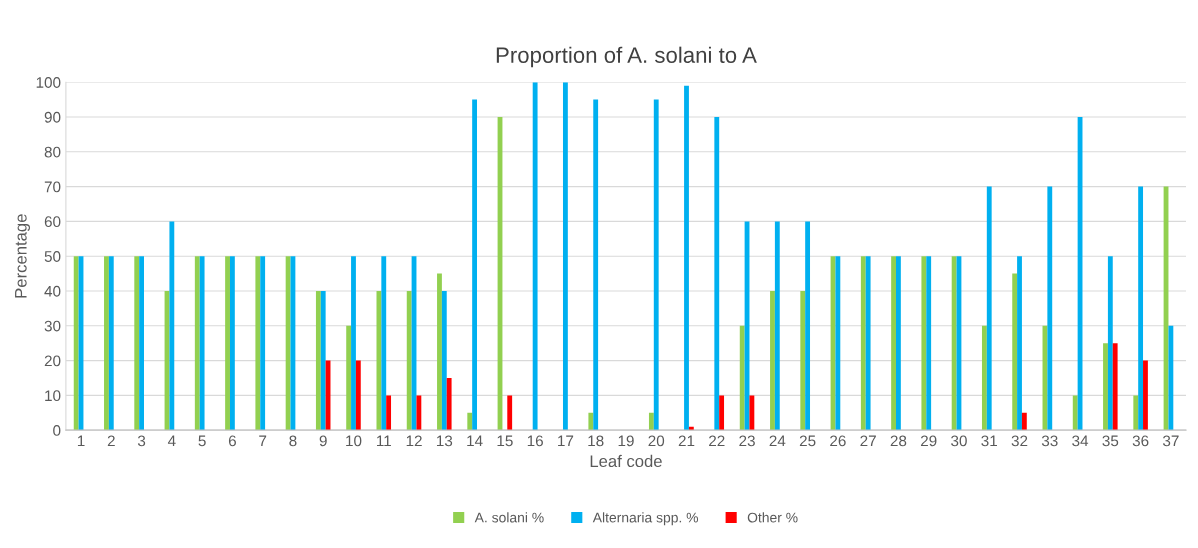  Describe the element at coordinates (928, 441) in the screenshot. I see `x-tick-label: 29` at that location.